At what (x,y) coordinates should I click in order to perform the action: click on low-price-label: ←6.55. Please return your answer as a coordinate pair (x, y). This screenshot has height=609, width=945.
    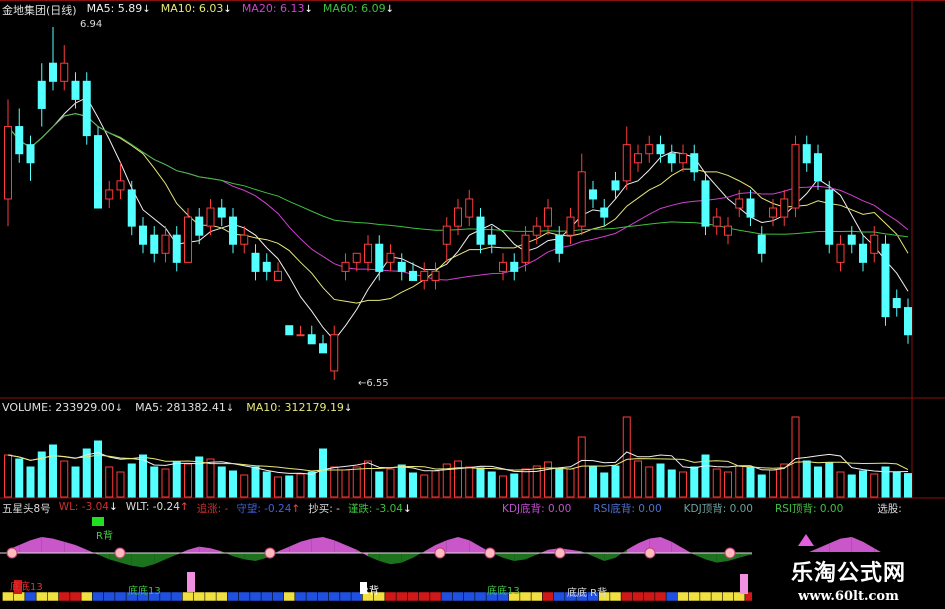
    Looking at the image, I should click on (373, 383).